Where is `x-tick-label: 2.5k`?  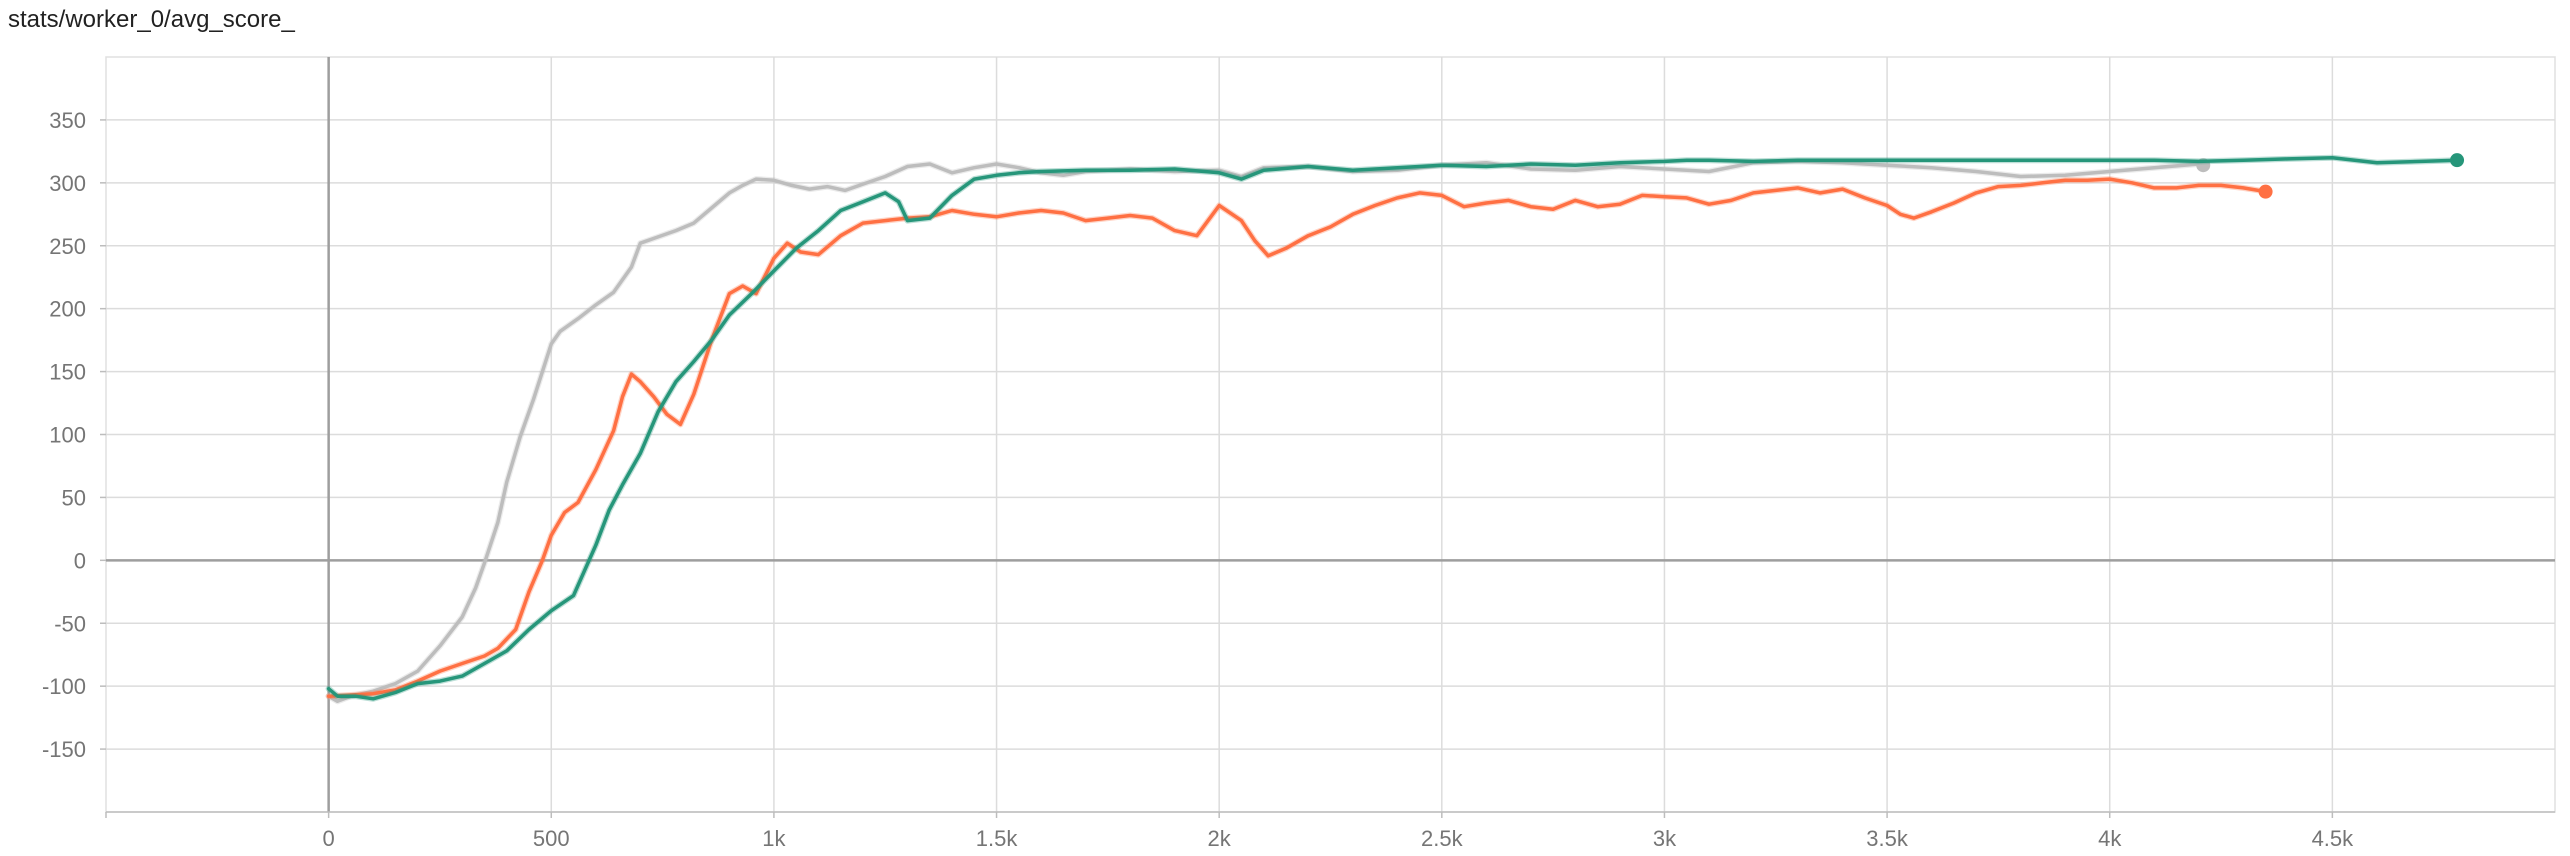 x-tick-label: 2.5k is located at coordinates (1442, 838).